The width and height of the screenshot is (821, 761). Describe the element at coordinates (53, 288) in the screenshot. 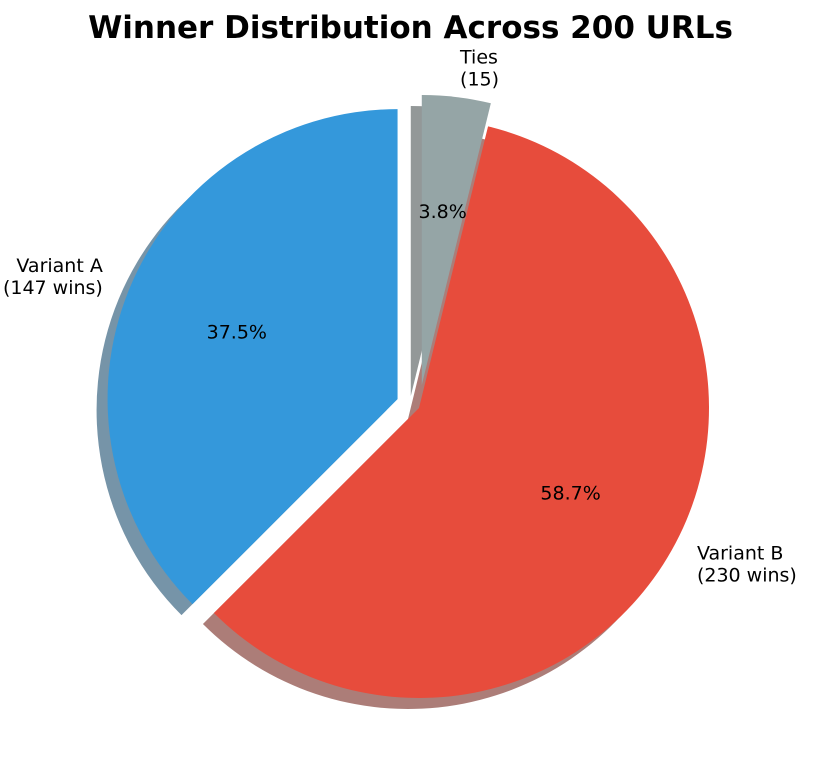

I see `slice-sublabel-variant-a: (147 wins)` at that location.